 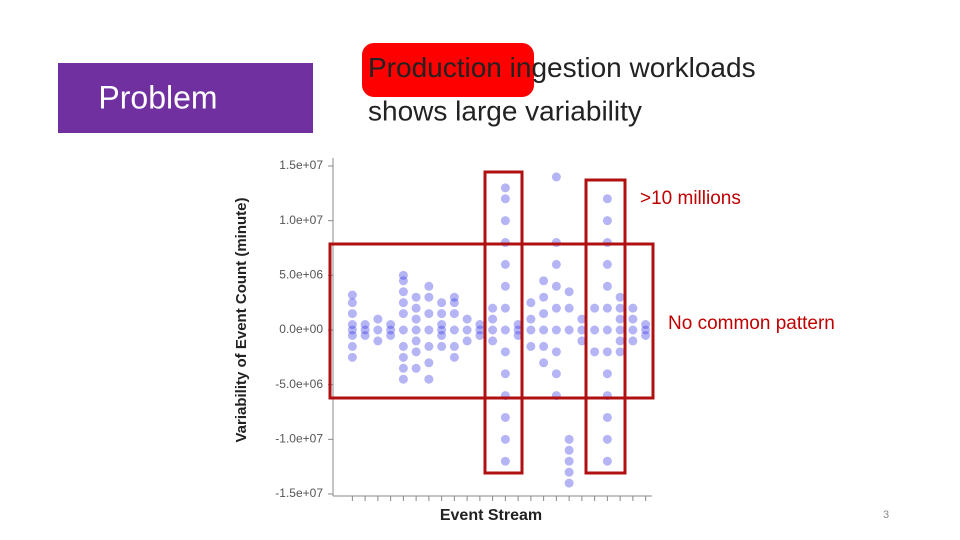 I want to click on heading-line2: shows large variability, so click(x=505, y=110).